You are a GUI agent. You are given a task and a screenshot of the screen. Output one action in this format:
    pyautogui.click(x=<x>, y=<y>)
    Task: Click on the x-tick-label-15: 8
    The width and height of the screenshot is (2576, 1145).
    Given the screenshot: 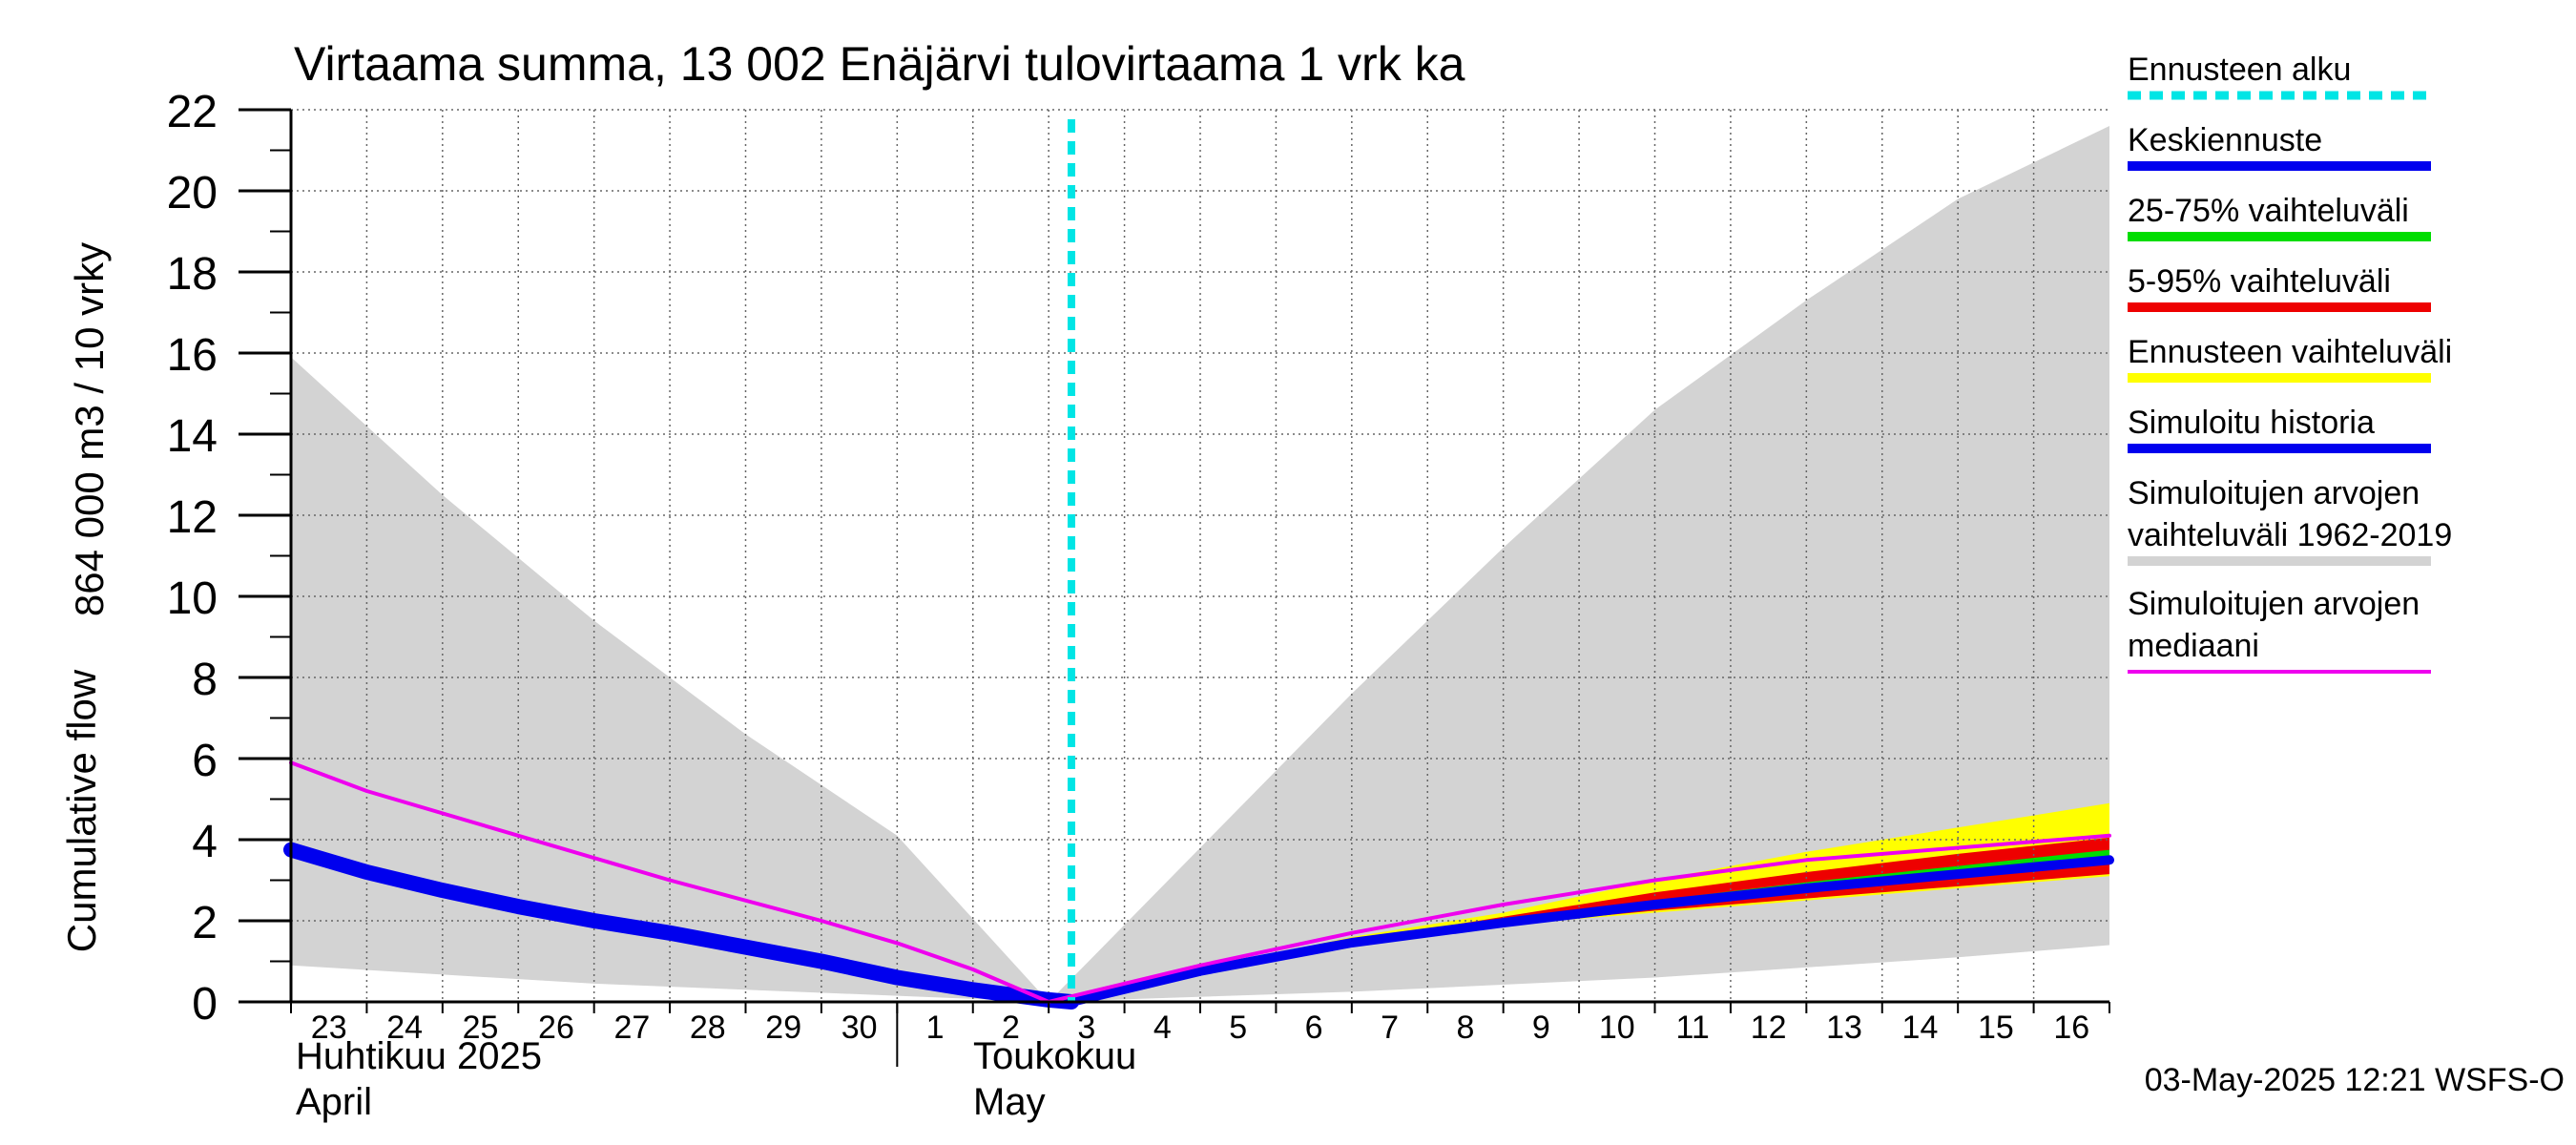 What is the action you would take?
    pyautogui.click(x=1465, y=1028)
    